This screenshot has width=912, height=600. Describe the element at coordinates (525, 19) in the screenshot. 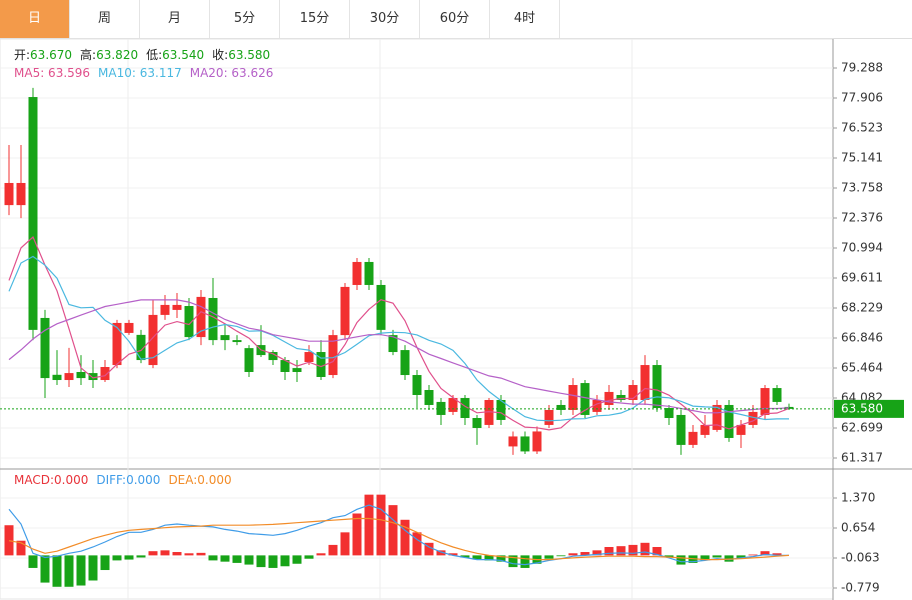

I see `period-tab: 4时` at that location.